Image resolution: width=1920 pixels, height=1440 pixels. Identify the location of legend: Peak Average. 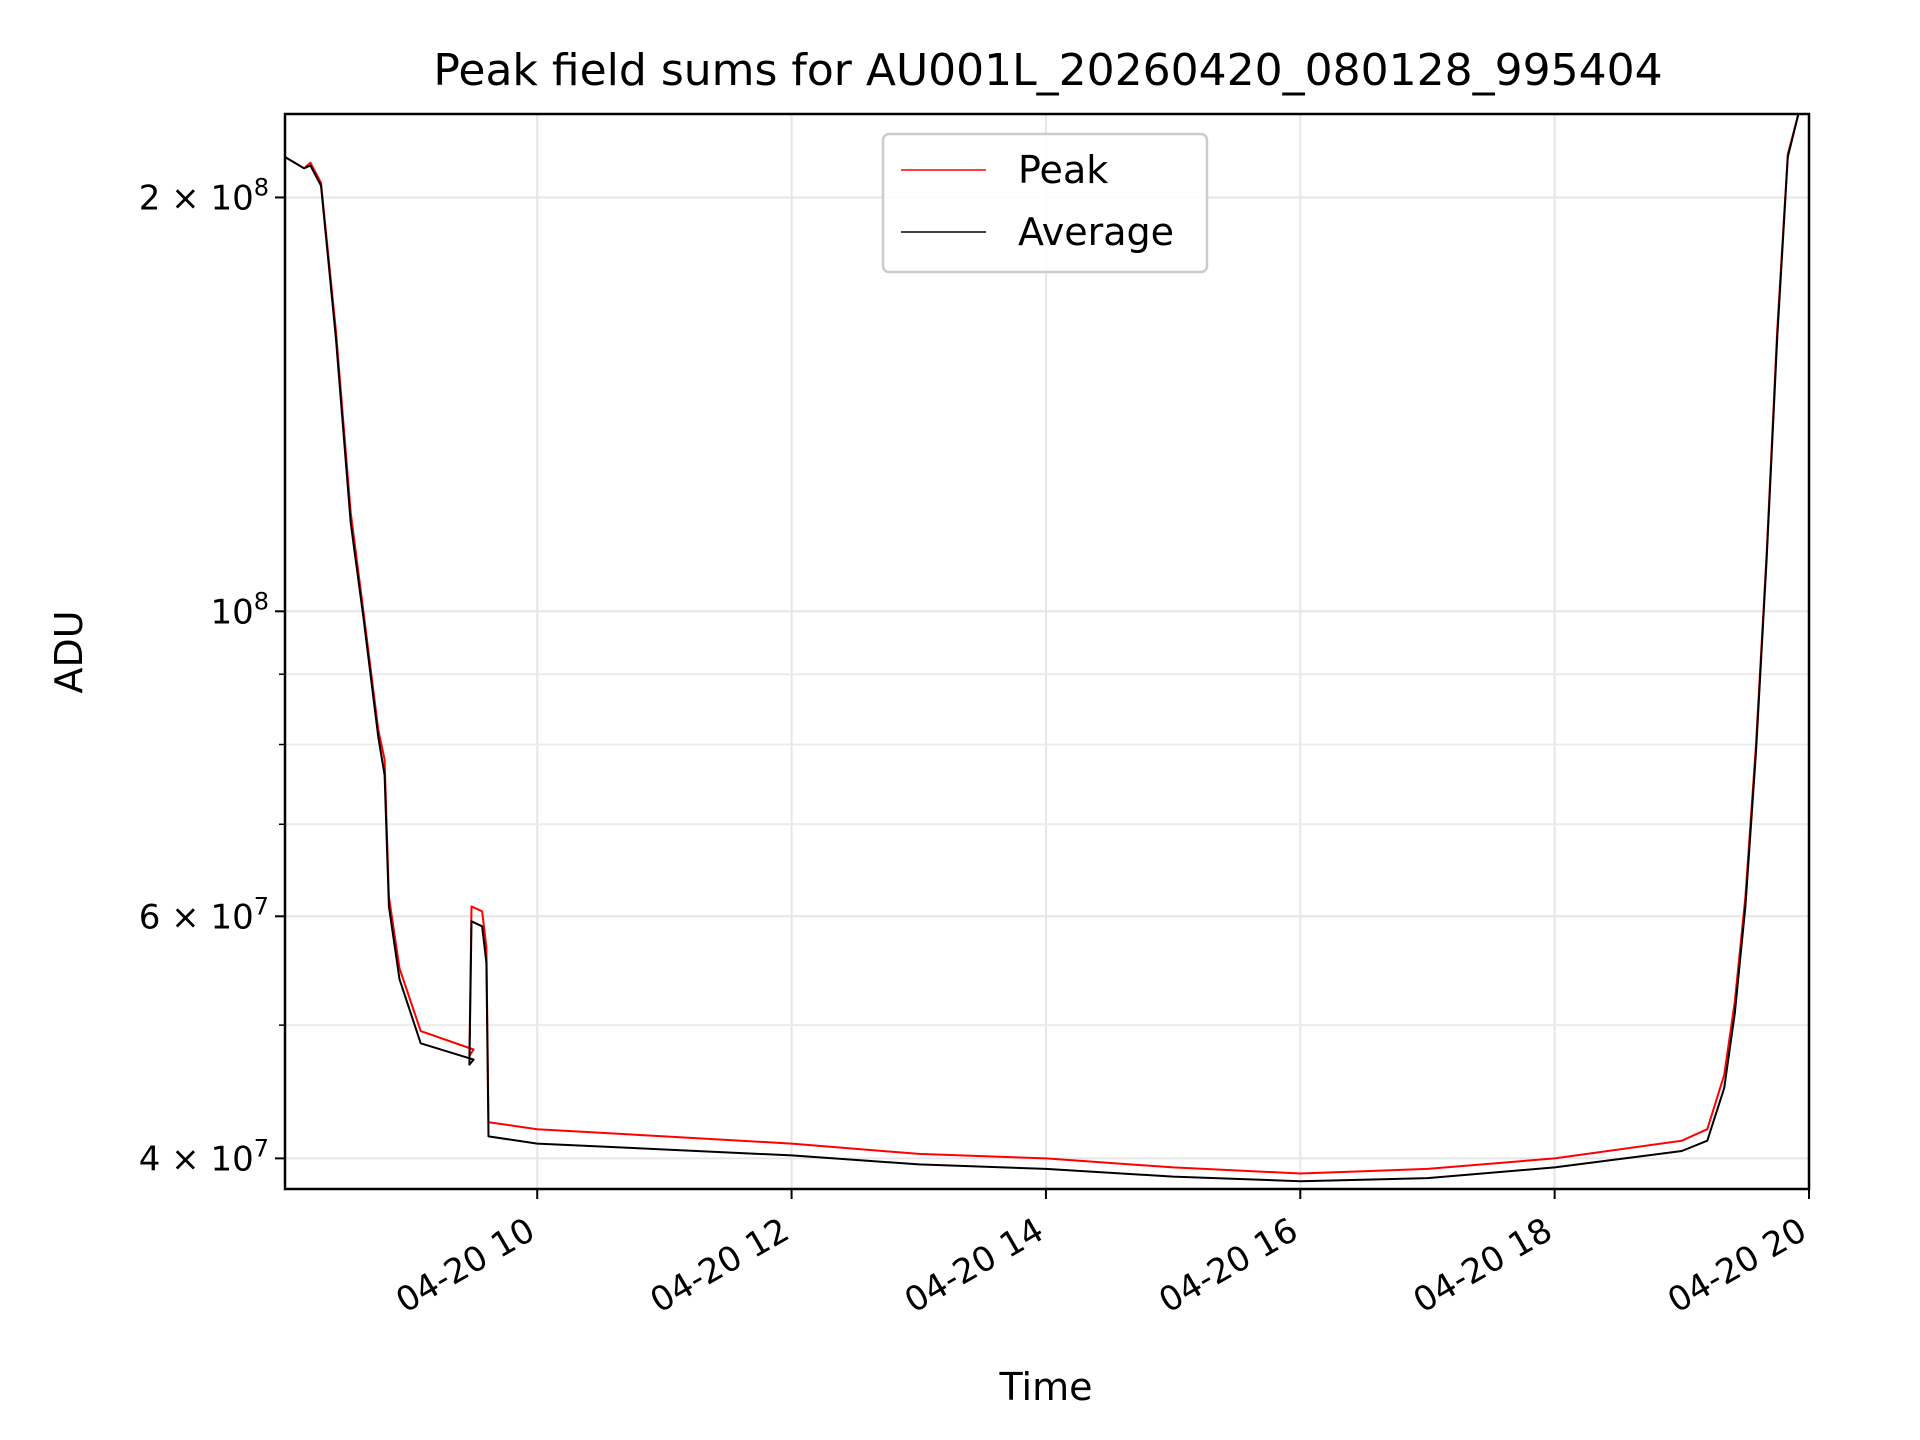
(1045, 203).